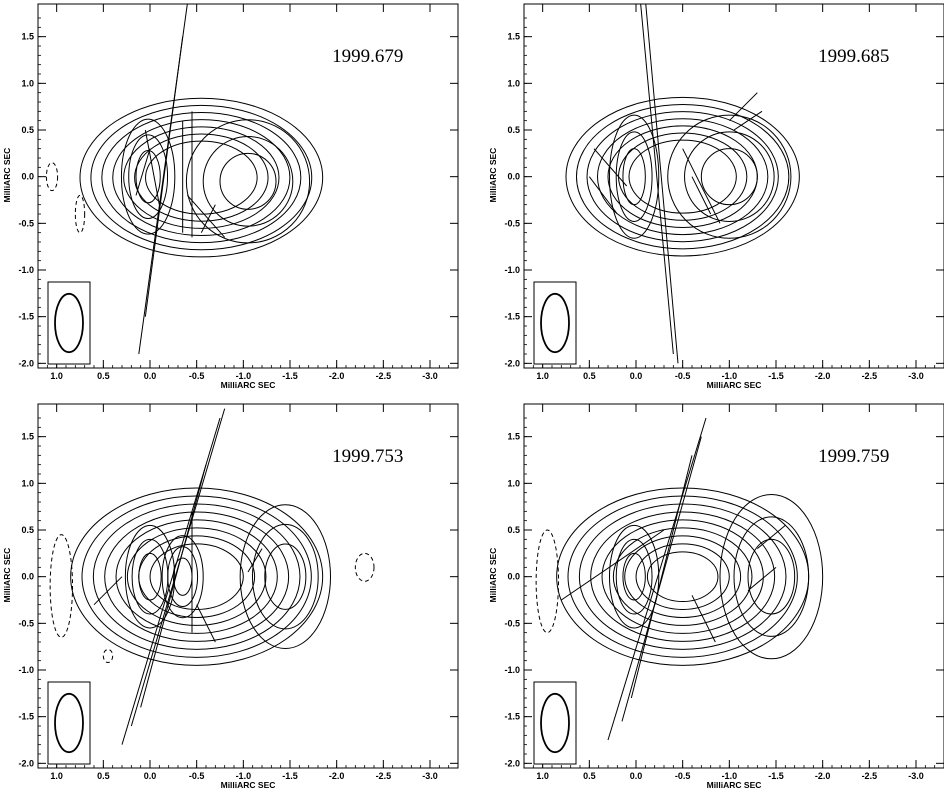 The width and height of the screenshot is (944, 793). What do you see at coordinates (248, 785) in the screenshot?
I see `x-axis-title: MilliARC SEC` at bounding box center [248, 785].